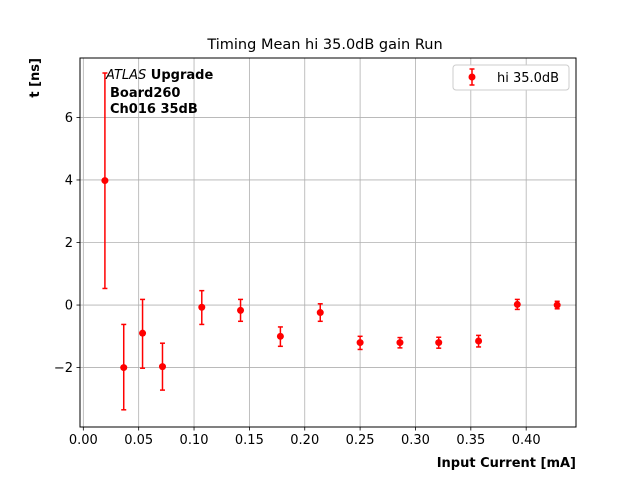 The height and width of the screenshot is (480, 640). I want to click on annotation-line3: Ch016 35dB, so click(154, 109).